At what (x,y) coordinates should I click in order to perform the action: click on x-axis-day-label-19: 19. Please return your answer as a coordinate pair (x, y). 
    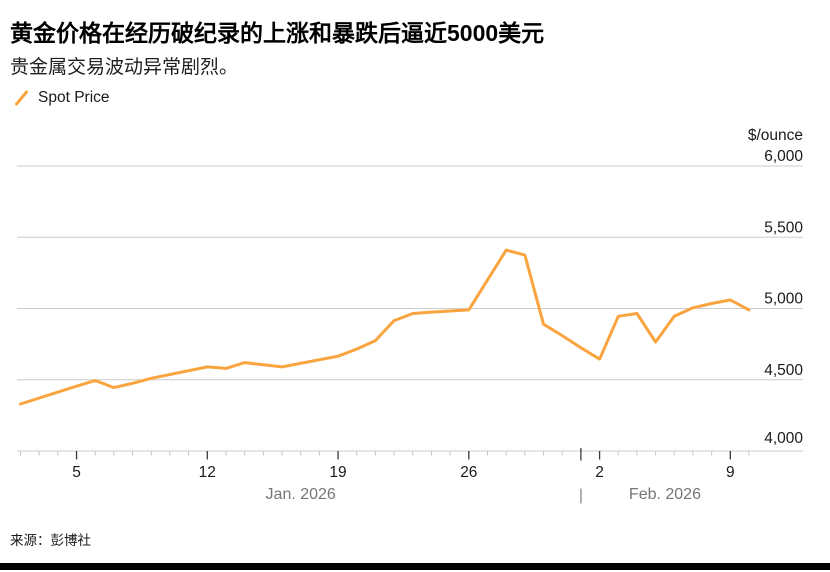
    Looking at the image, I should click on (337, 472).